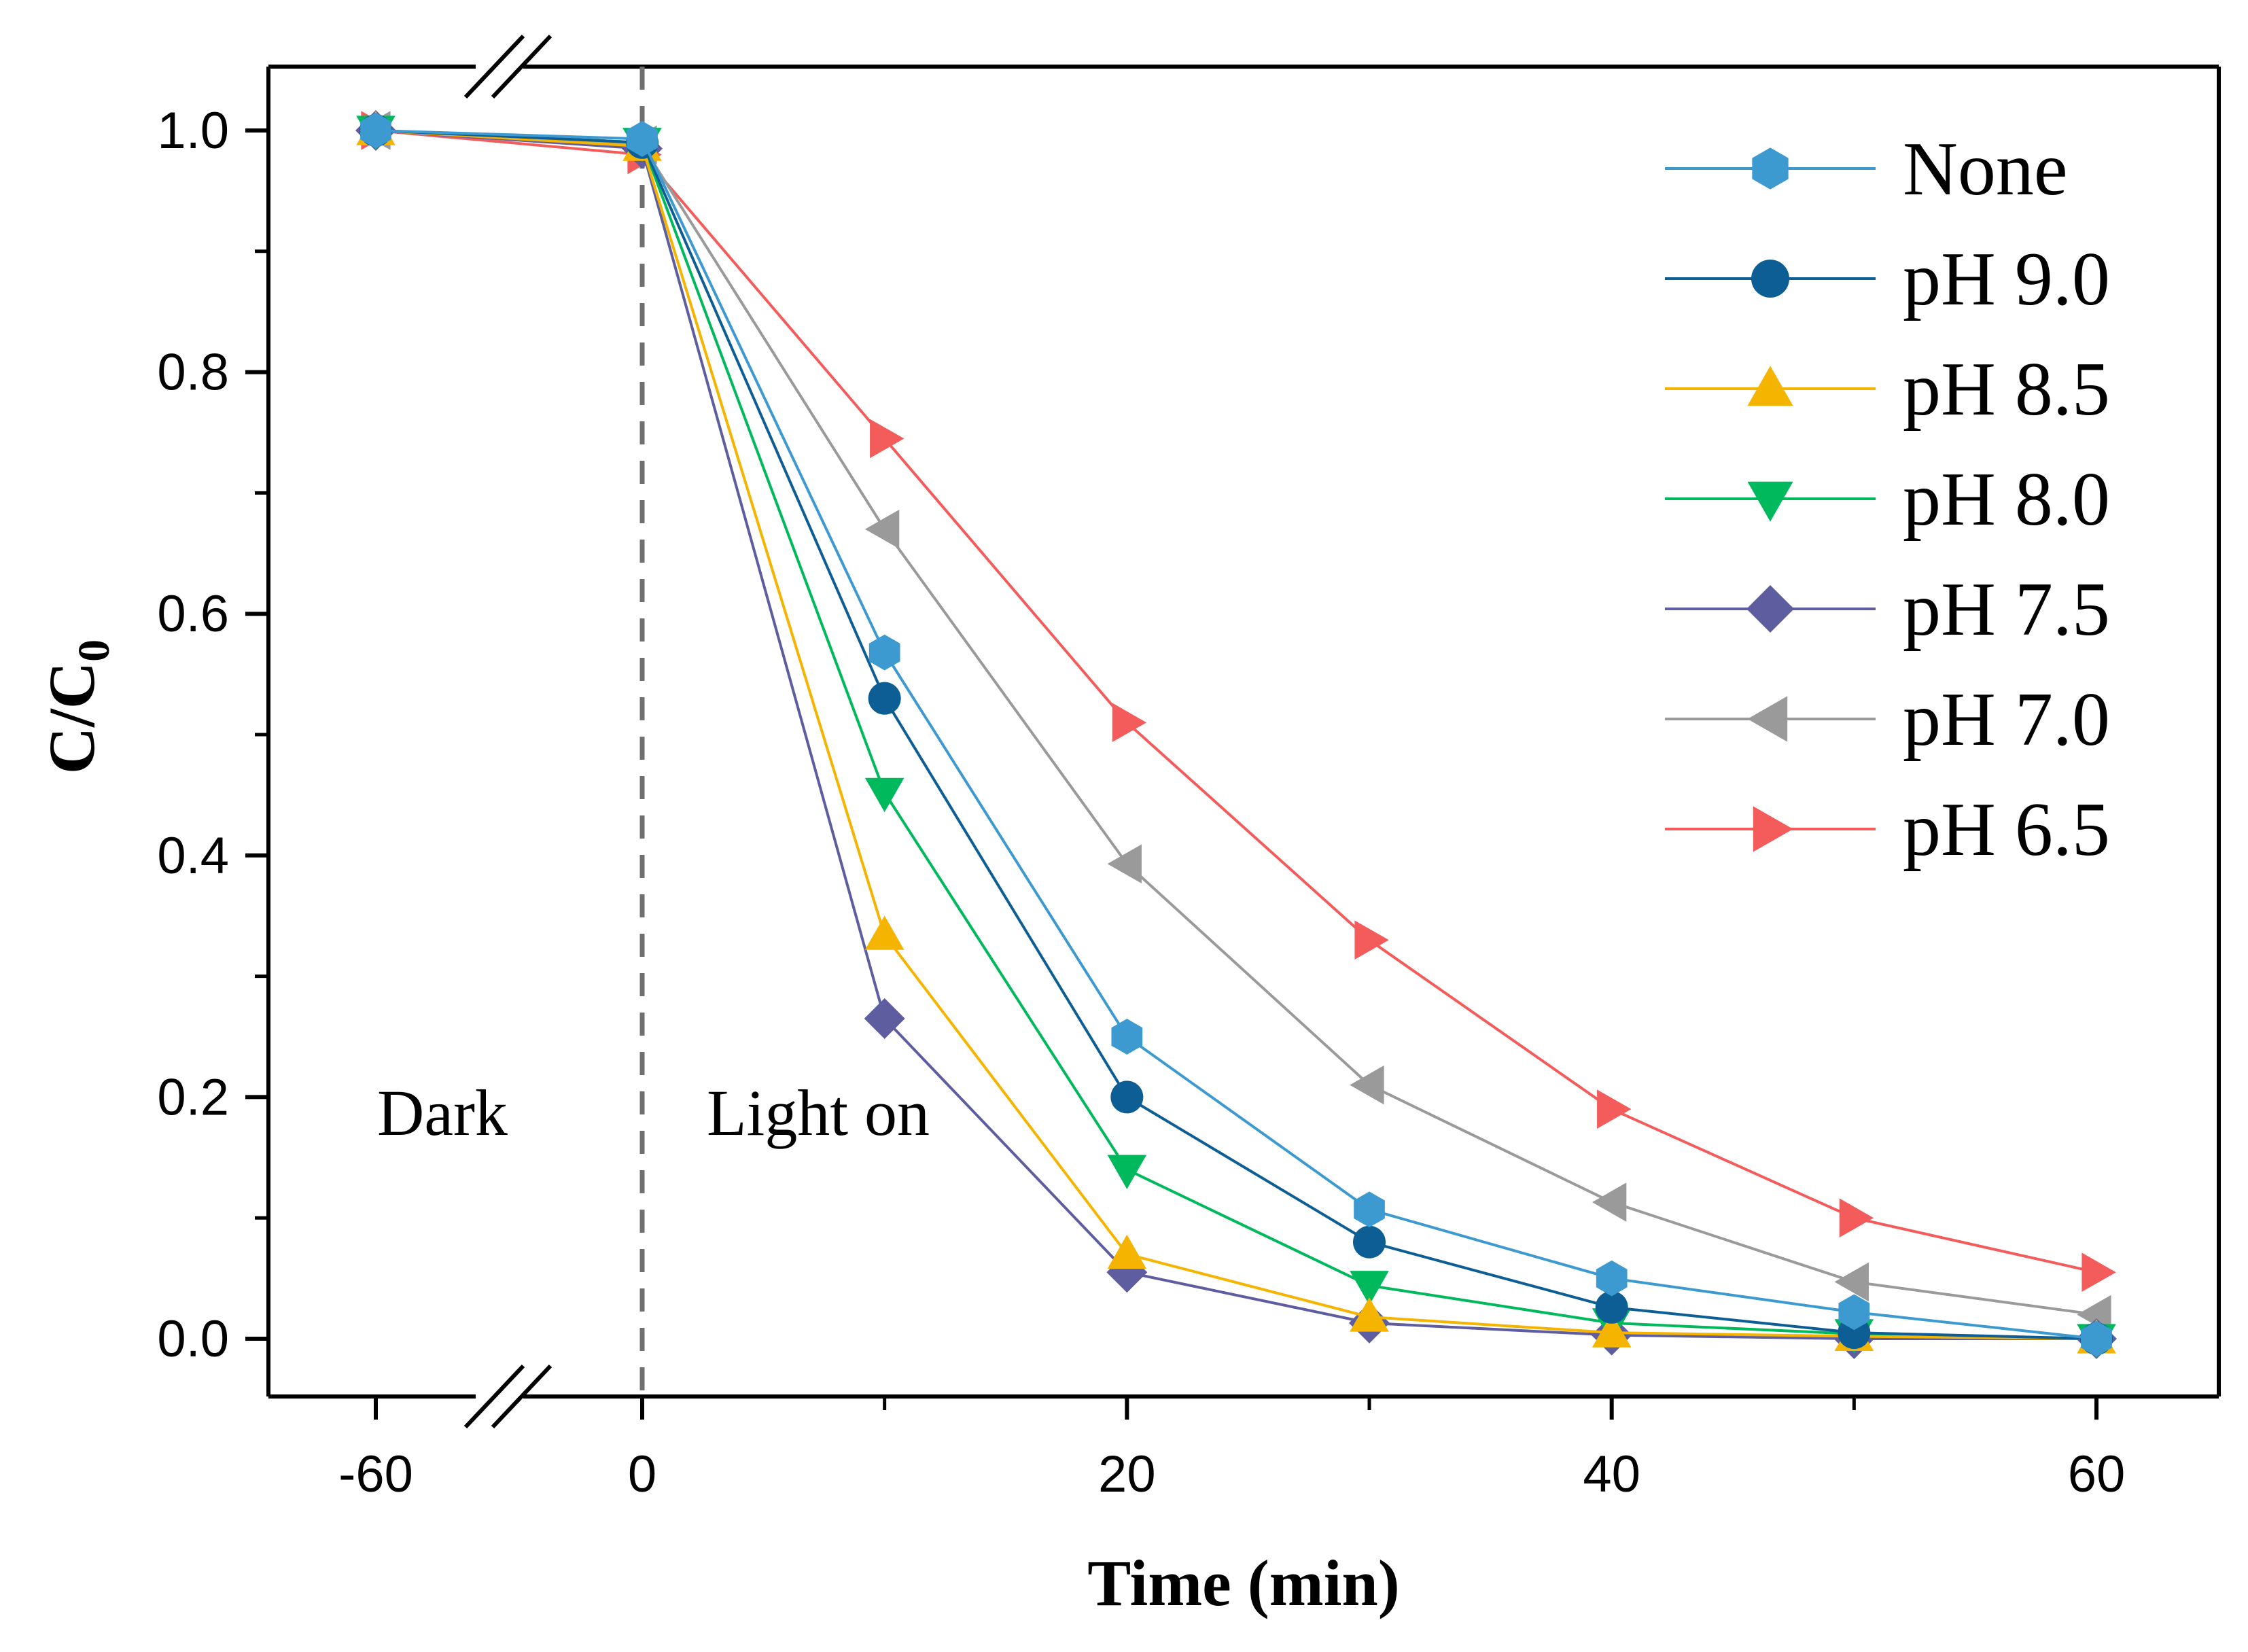 The height and width of the screenshot is (1652, 2248). Describe the element at coordinates (193, 614) in the screenshot. I see `y-tick-label: 0.6` at that location.